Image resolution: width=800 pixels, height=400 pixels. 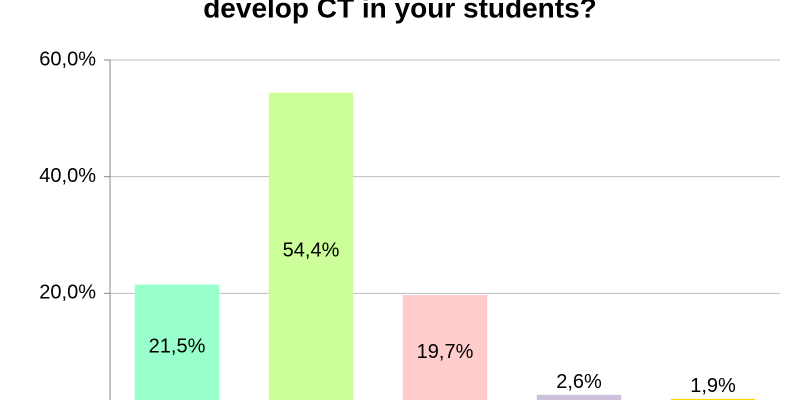 I want to click on y-tick-label: 60,0%, so click(x=67, y=59).